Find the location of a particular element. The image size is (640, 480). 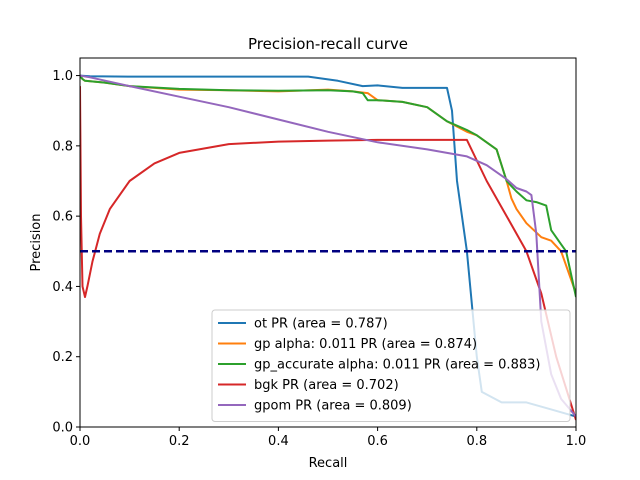

x-tick-label: 0.2 is located at coordinates (179, 441).